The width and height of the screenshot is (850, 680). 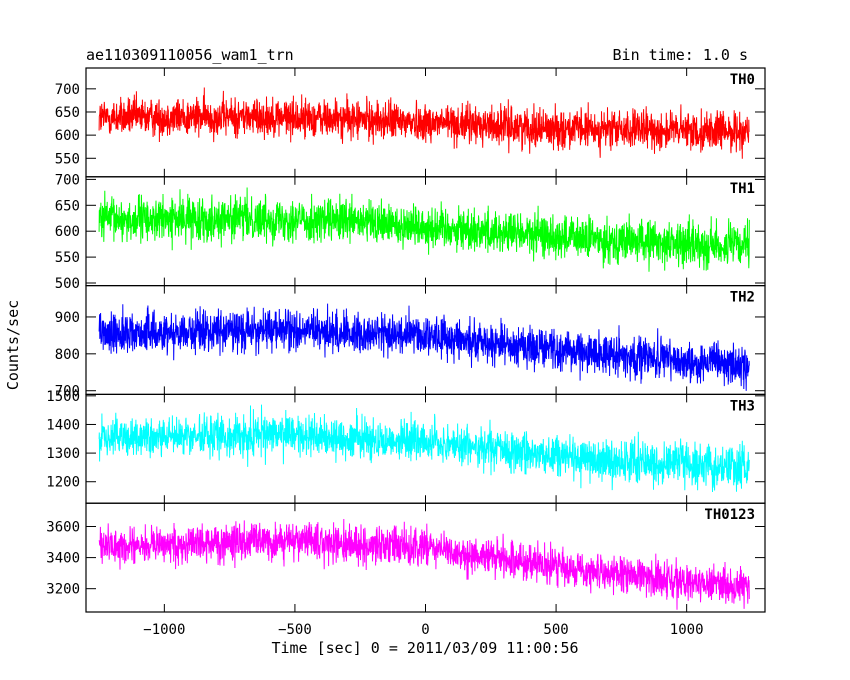 I want to click on x-axis-title: Time [sec] 0 = 2011/03/09 11:00:56, so click(x=424, y=648).